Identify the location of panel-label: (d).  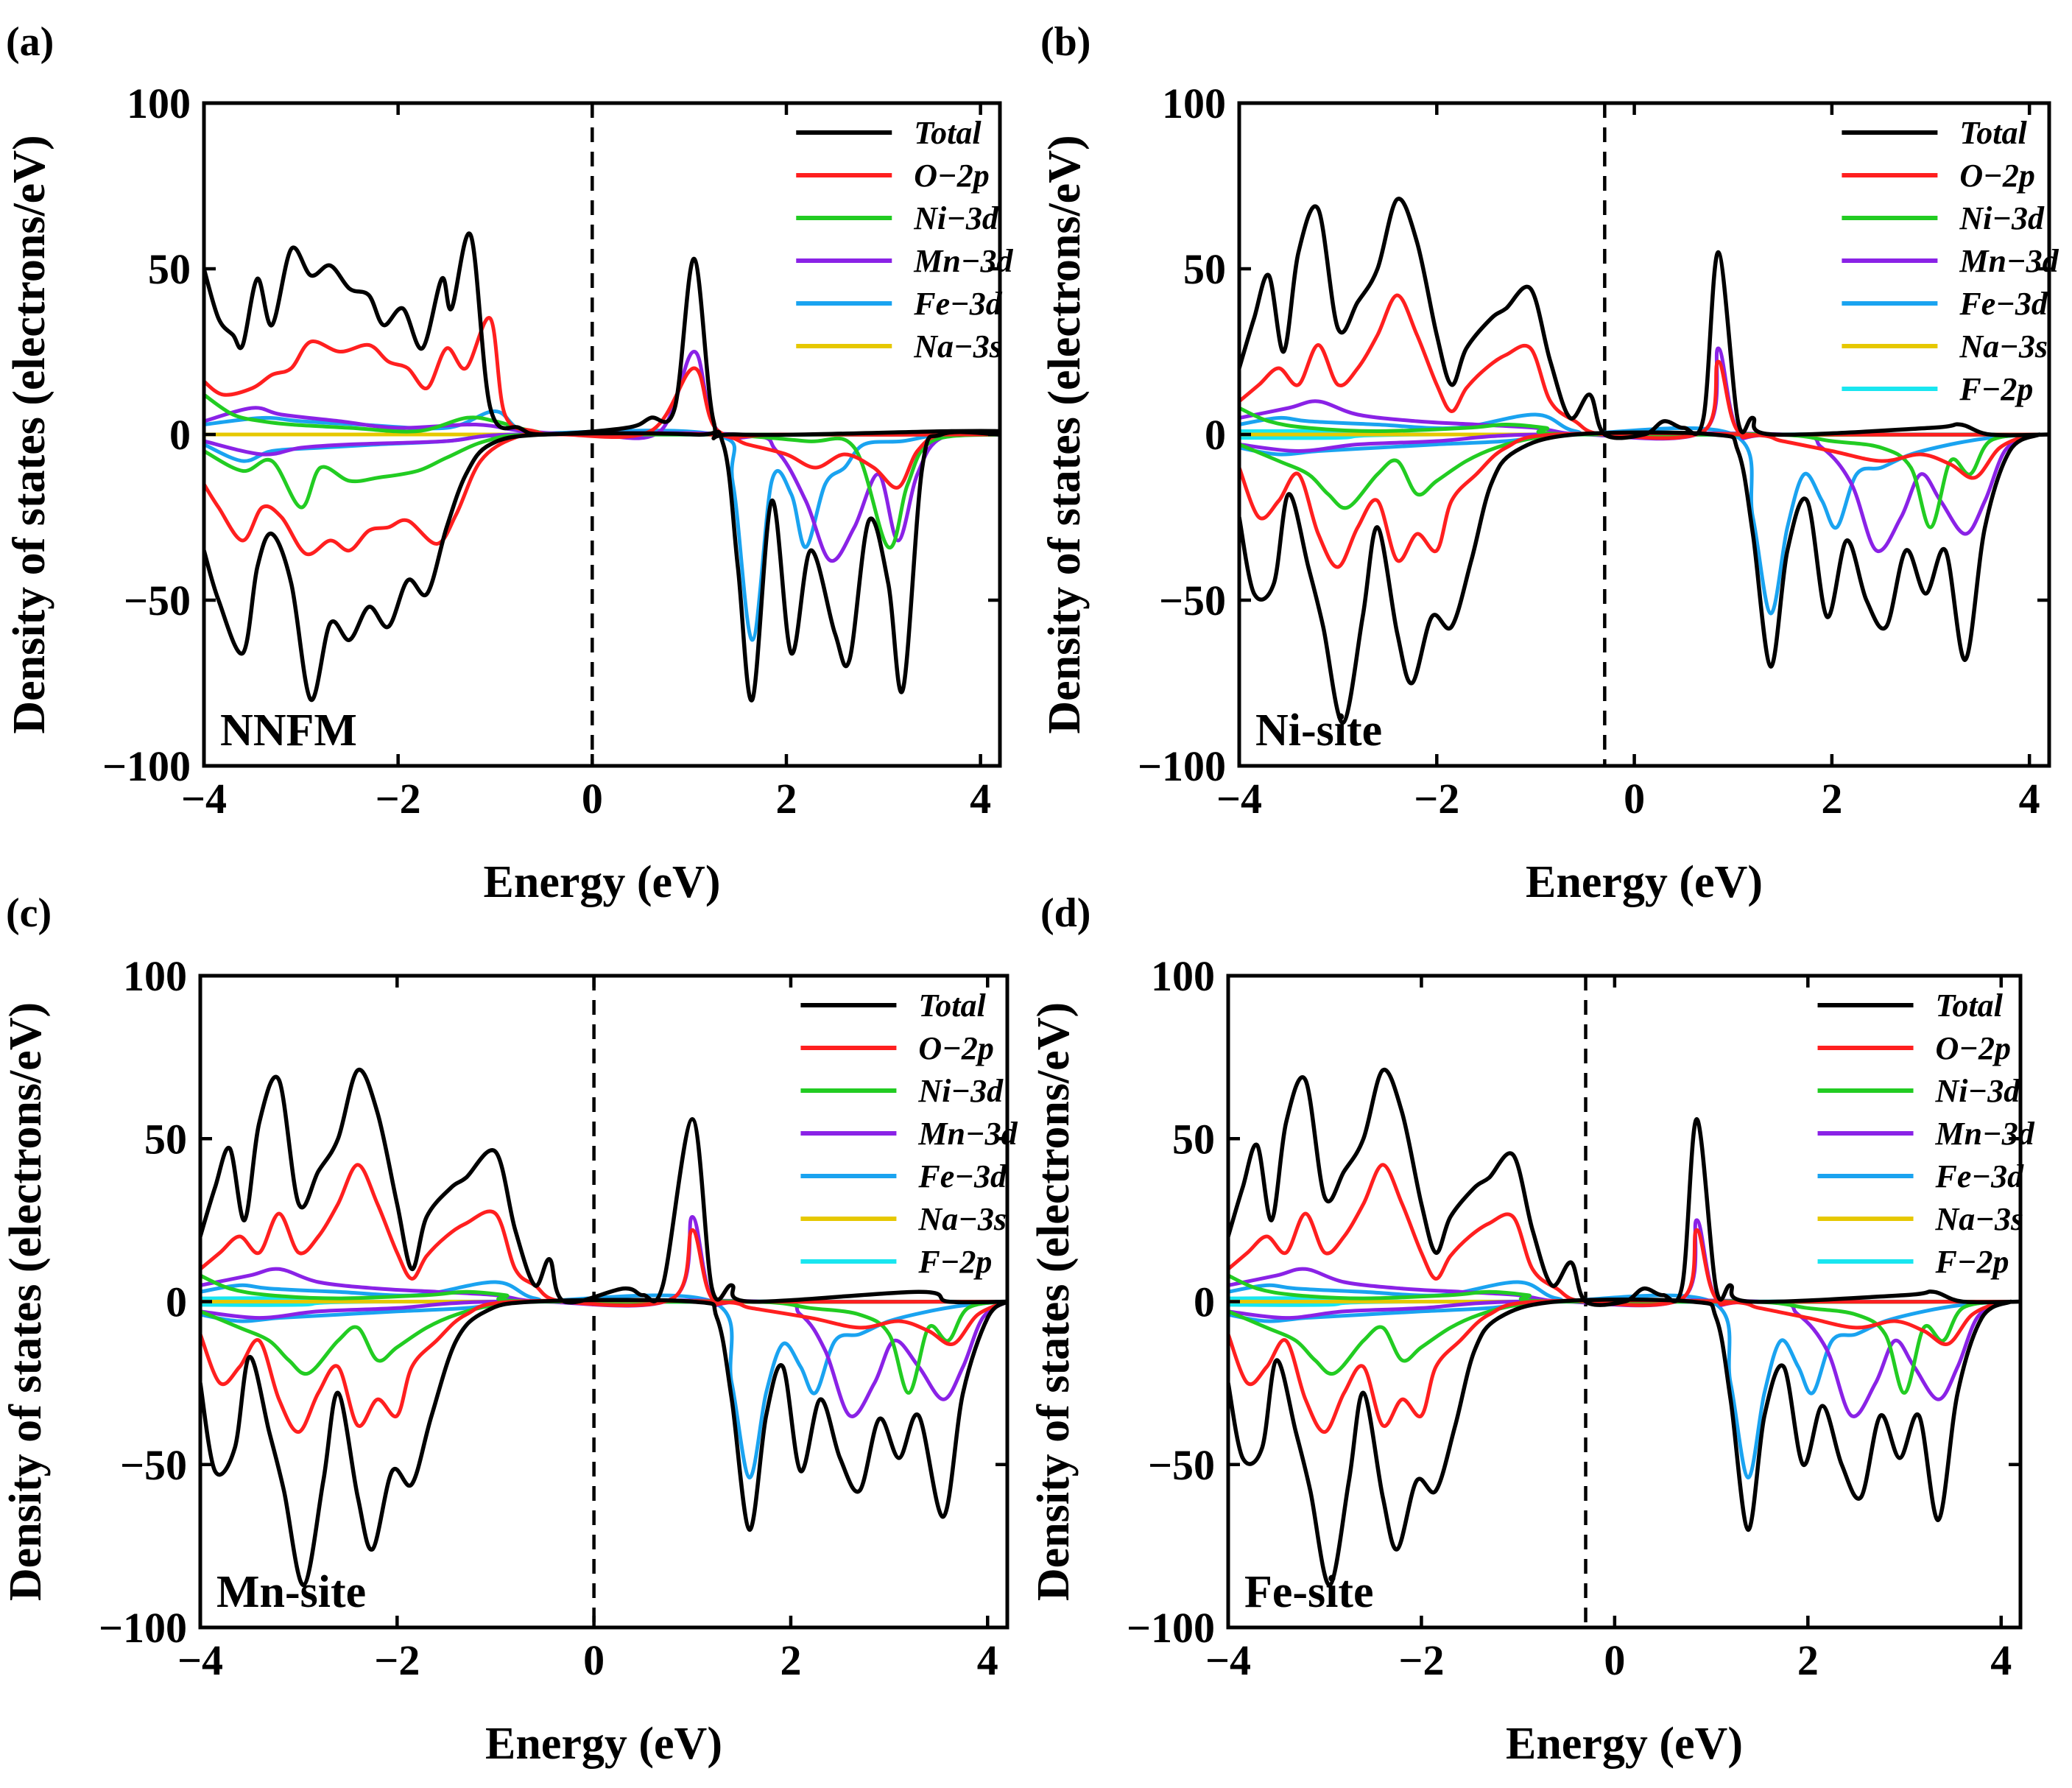
(1065, 913).